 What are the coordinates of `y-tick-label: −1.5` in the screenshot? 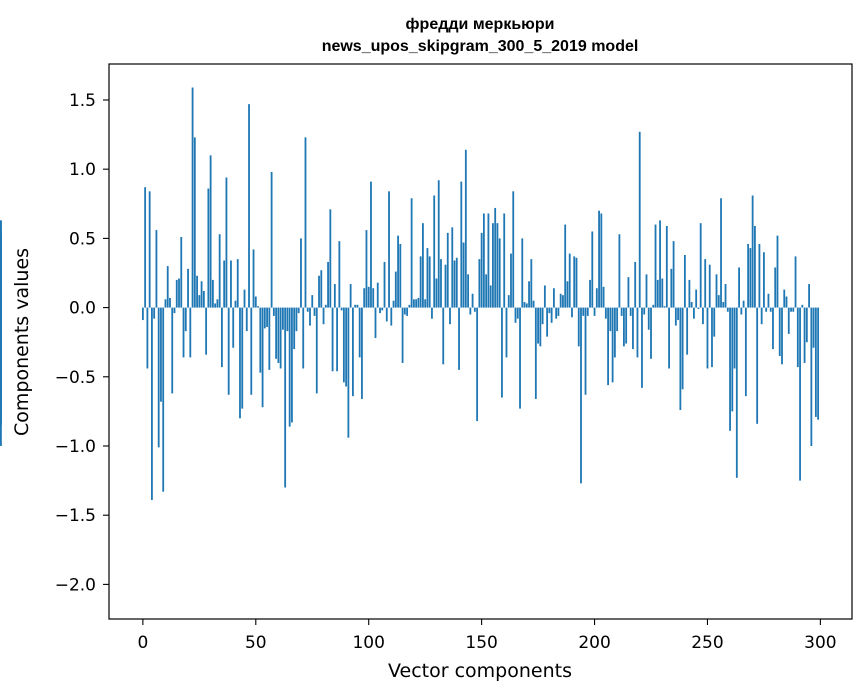 It's located at (75, 516).